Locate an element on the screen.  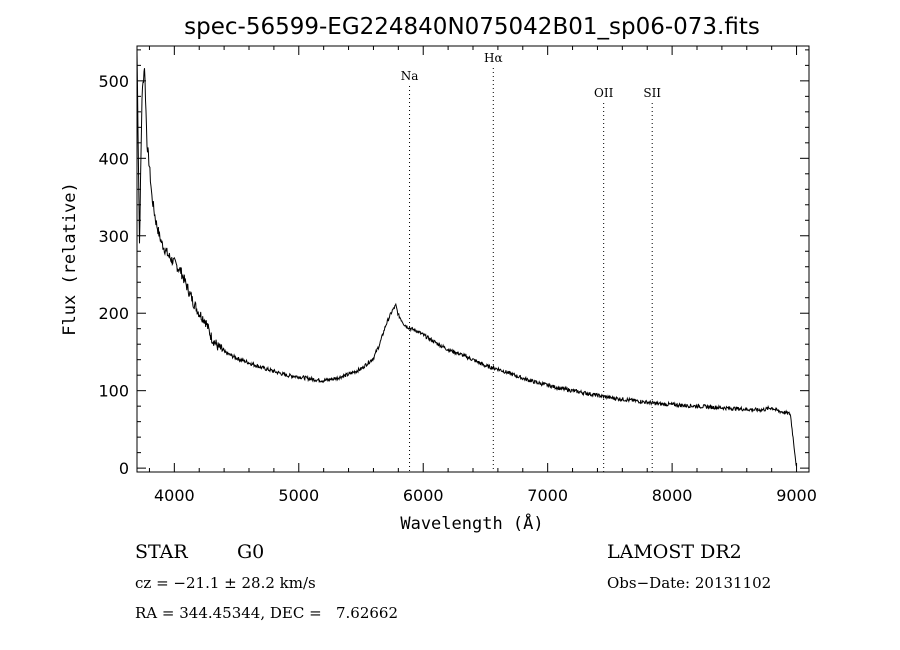
reference-line-label: OII is located at coordinates (604, 93).